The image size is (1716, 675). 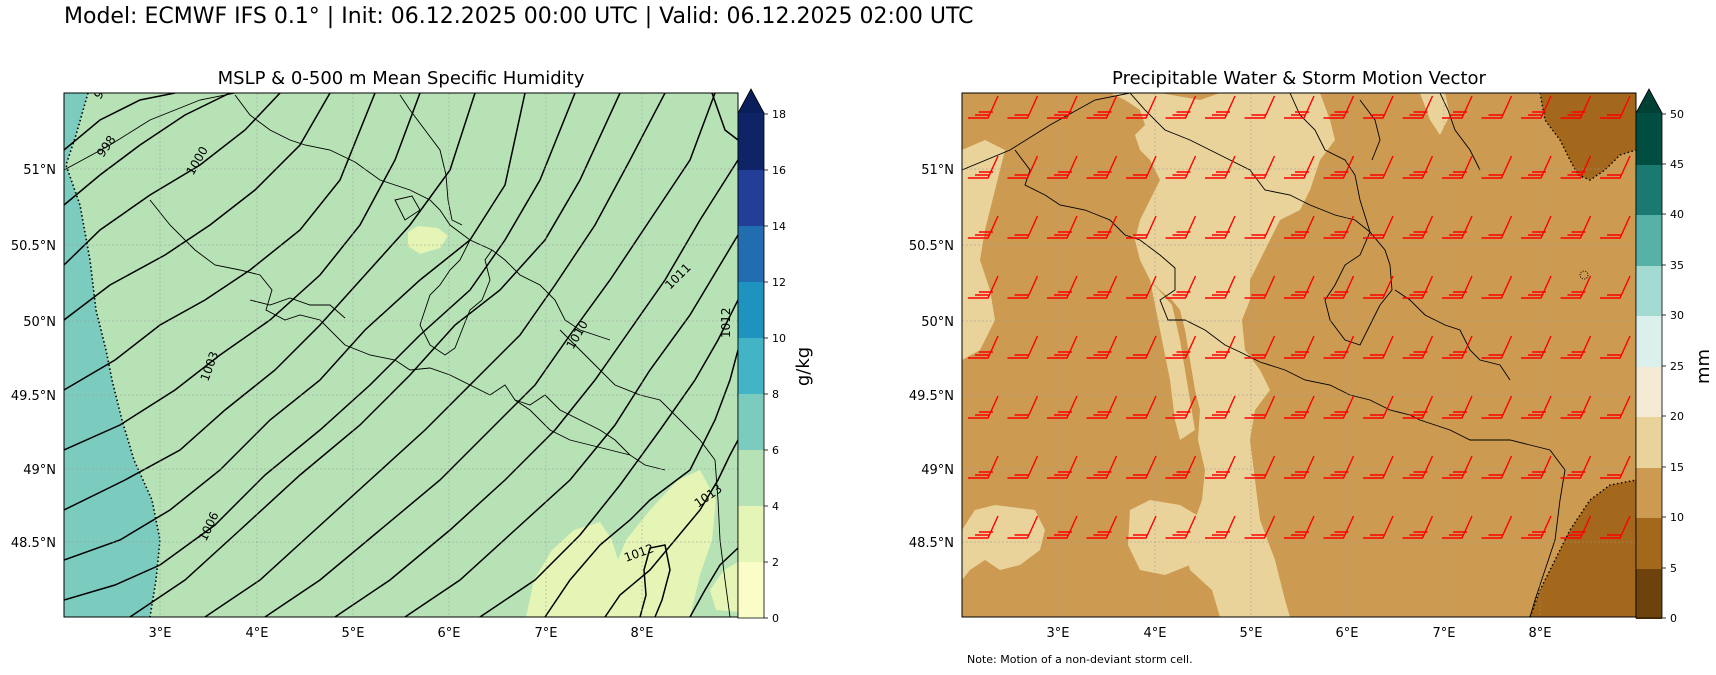 I want to click on right-xtick-3e: 3°E, so click(x=1058, y=633).